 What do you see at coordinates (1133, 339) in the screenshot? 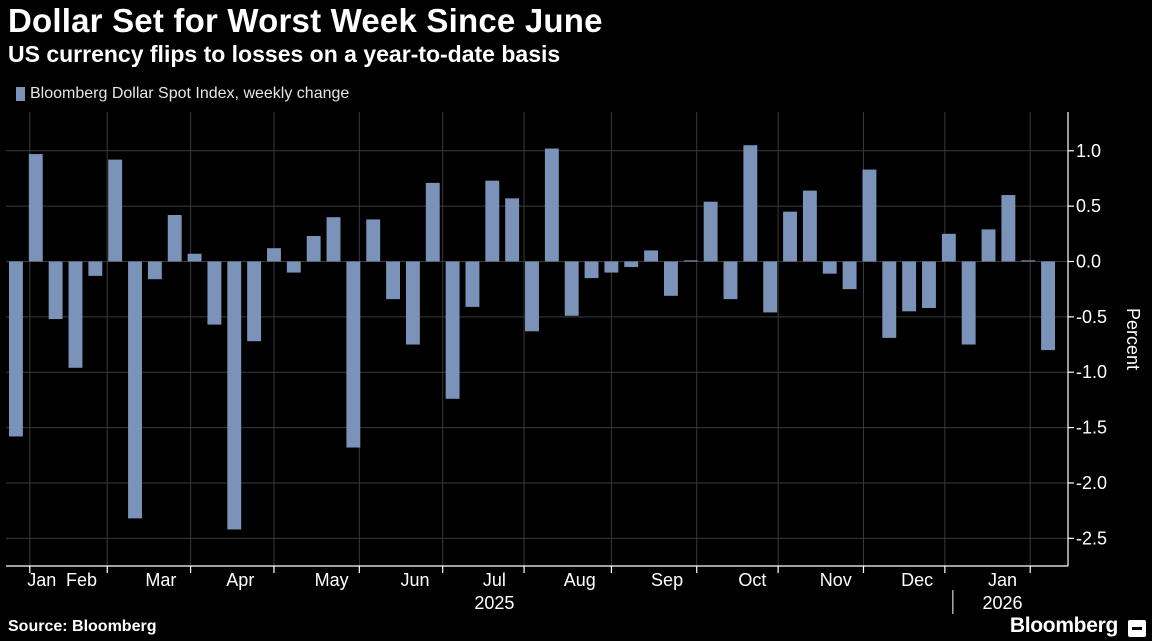
I see `y-axis-label: Percent` at bounding box center [1133, 339].